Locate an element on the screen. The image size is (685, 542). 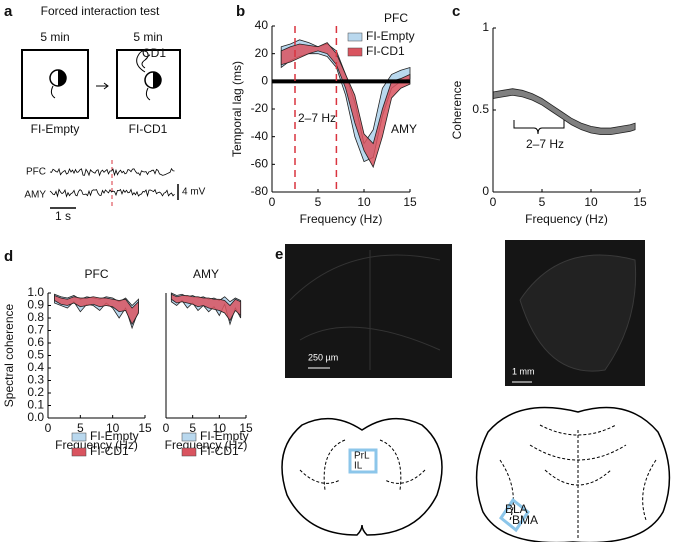
panel-letter: b is located at coordinates (240, 11).